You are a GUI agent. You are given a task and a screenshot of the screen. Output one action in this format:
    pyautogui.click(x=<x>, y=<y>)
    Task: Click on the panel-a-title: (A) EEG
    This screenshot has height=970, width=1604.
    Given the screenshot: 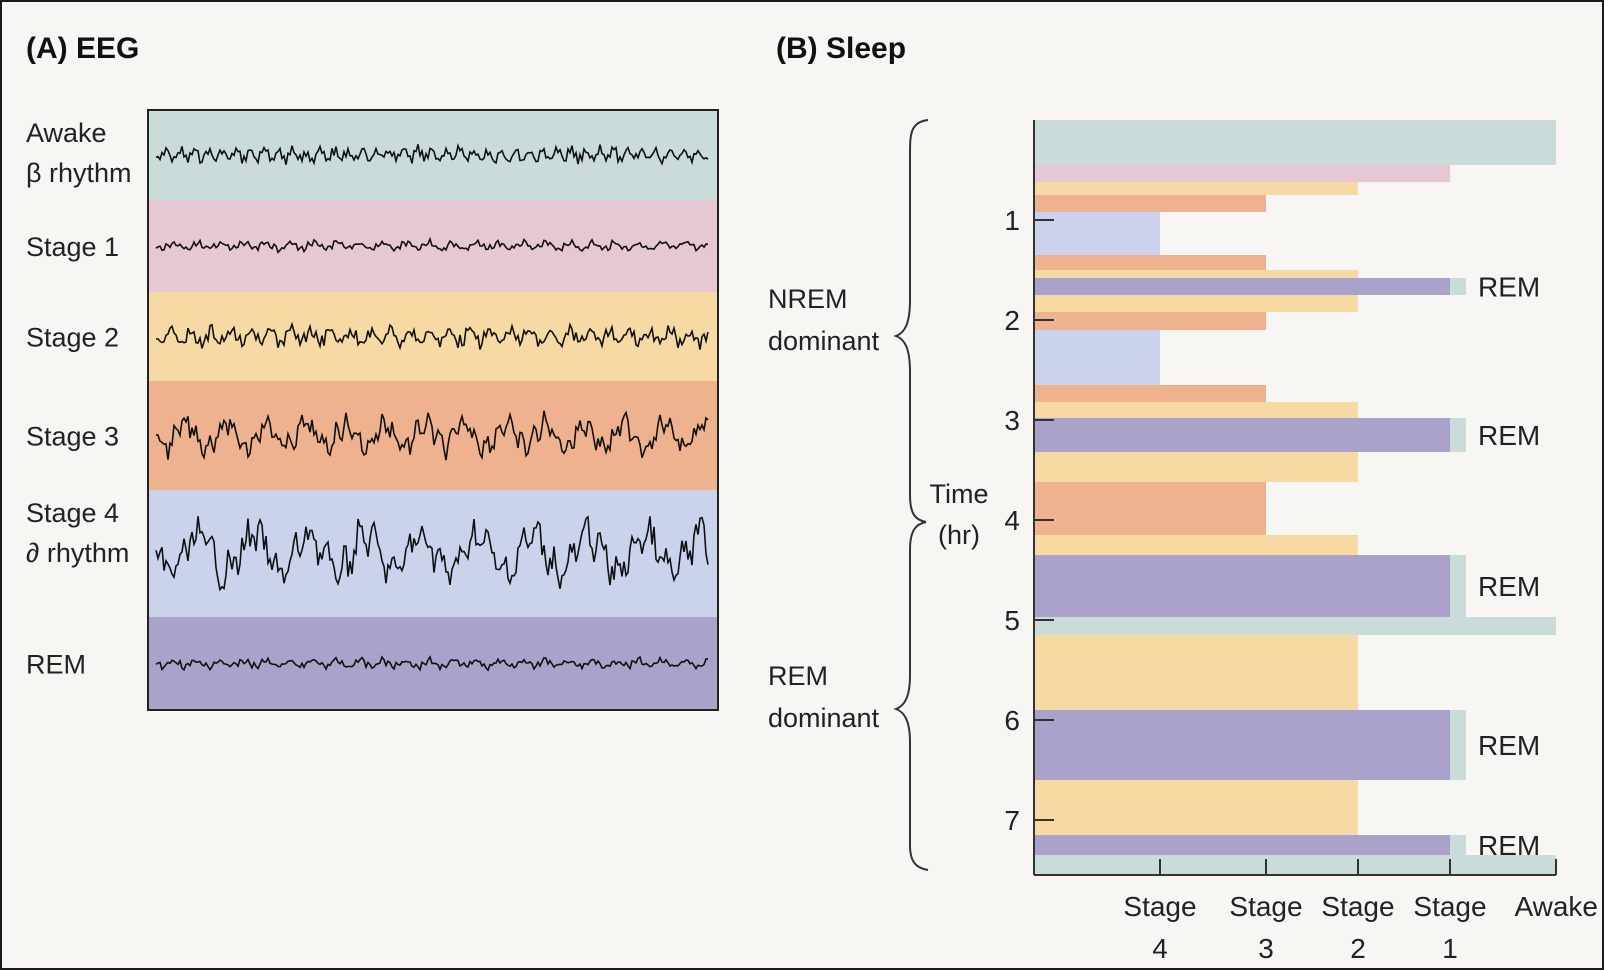 What is the action you would take?
    pyautogui.click(x=82, y=48)
    